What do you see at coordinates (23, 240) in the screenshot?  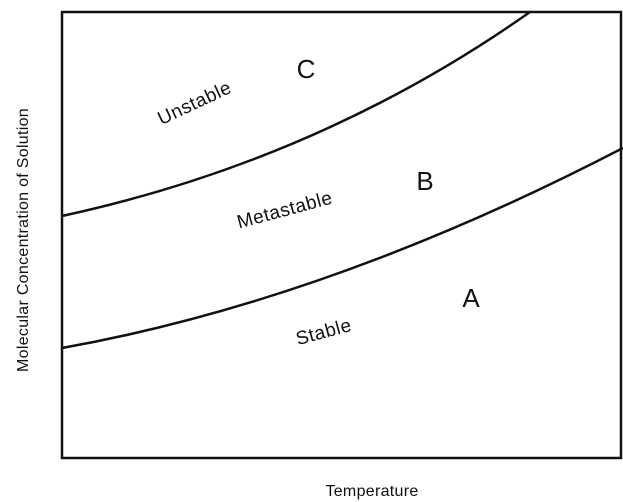 I see `y-axis-label: Molecular Concentration of Solution` at bounding box center [23, 240].